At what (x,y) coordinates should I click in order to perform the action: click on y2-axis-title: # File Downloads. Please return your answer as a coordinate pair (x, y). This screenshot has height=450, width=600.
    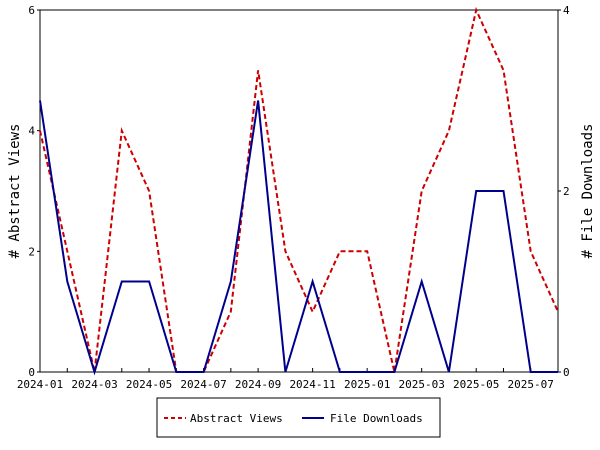
    Looking at the image, I should click on (588, 191).